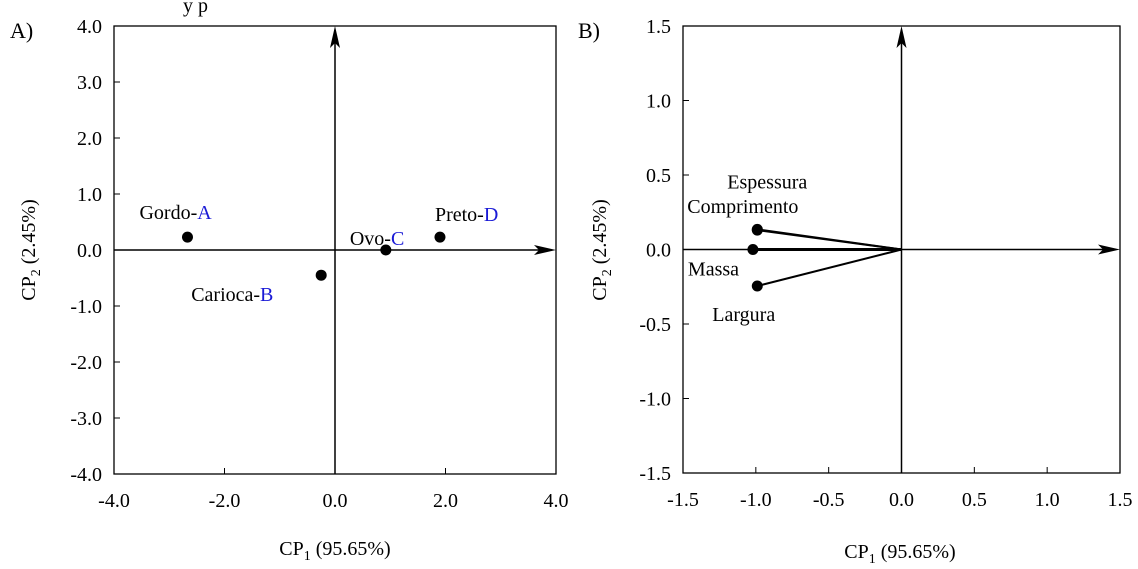 The width and height of the screenshot is (1138, 569). I want to click on point-label-c: Ovo-C, so click(377, 239).